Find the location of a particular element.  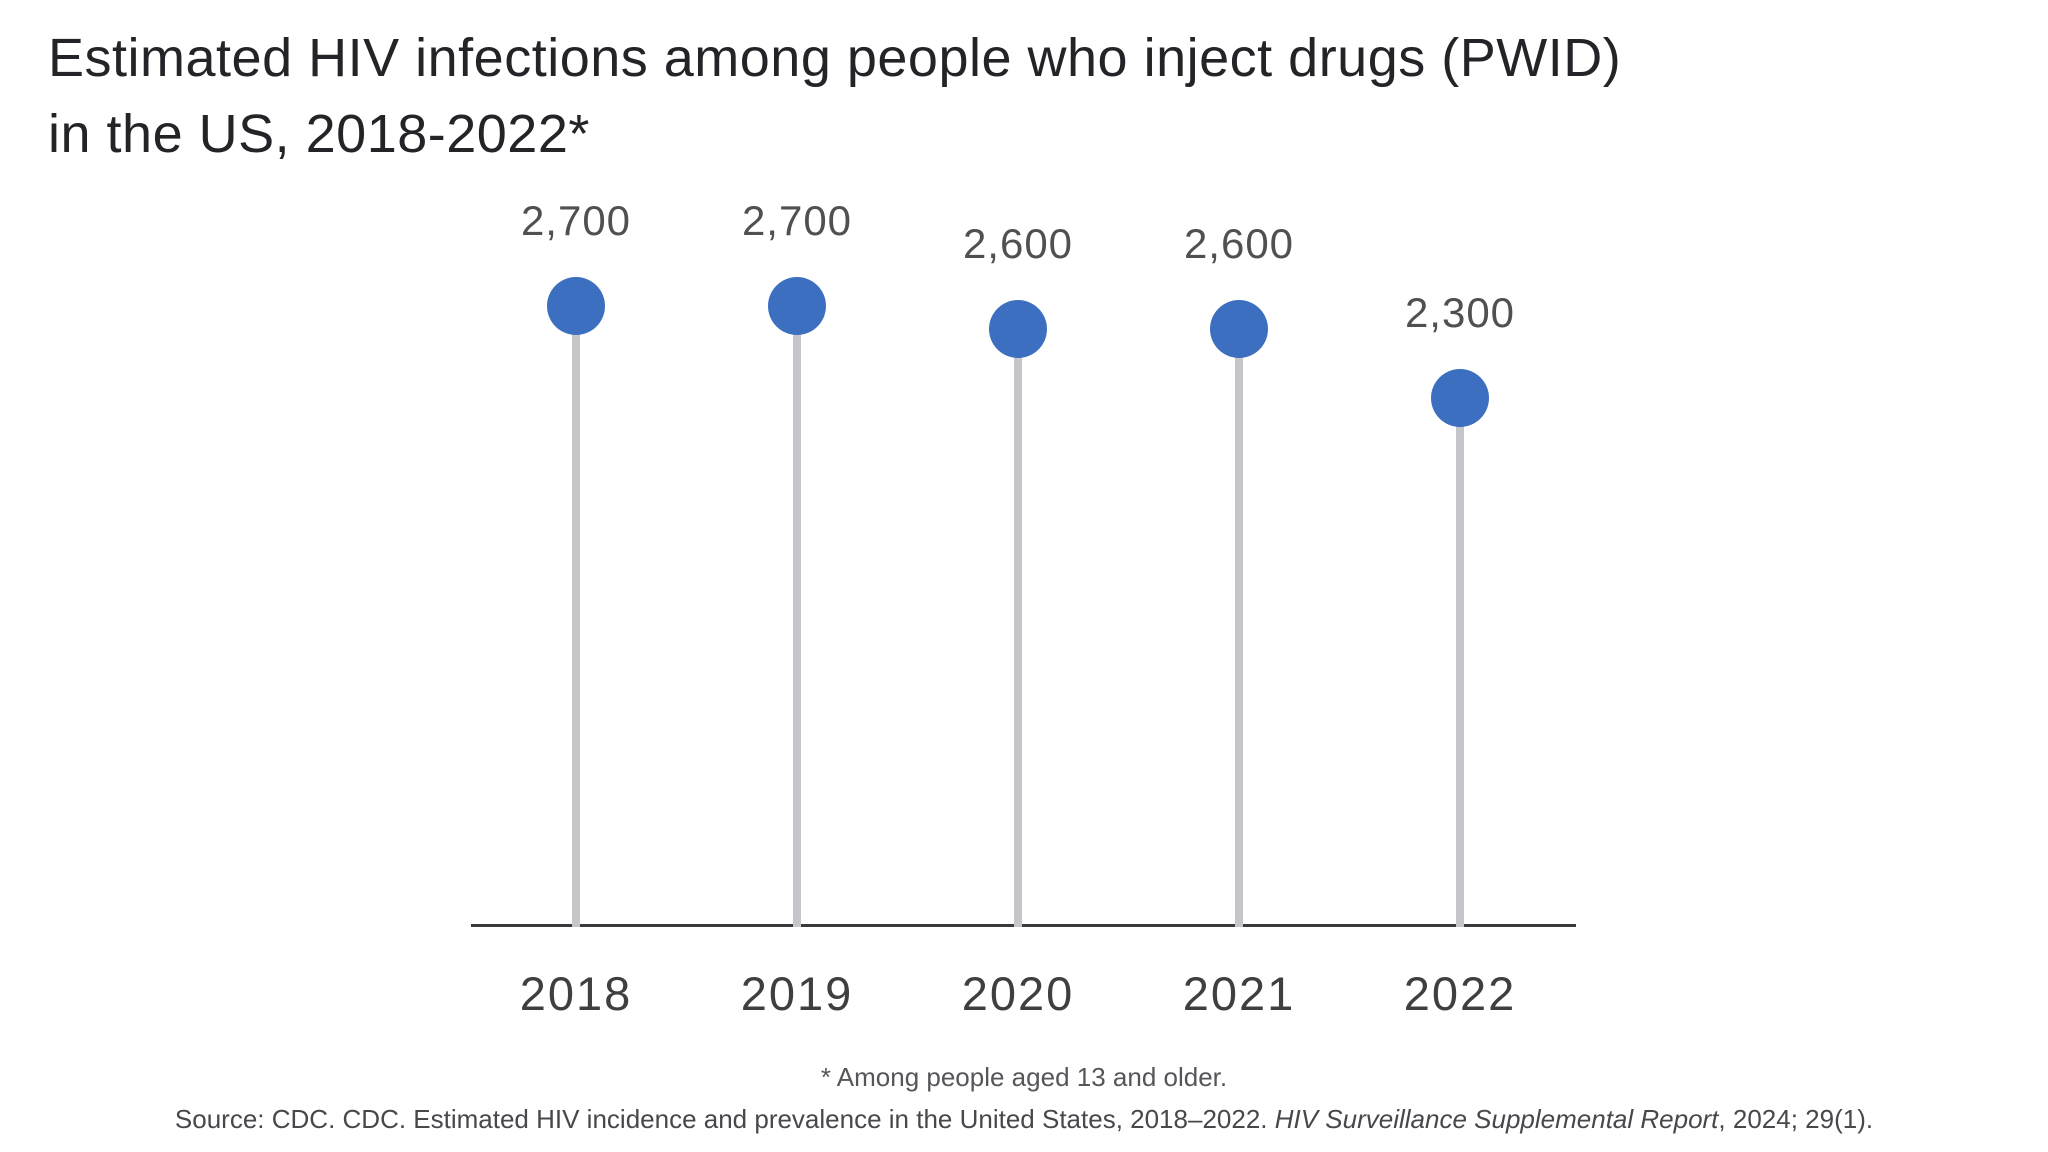

x-tick-label-2022: 2022 is located at coordinates (1460, 993).